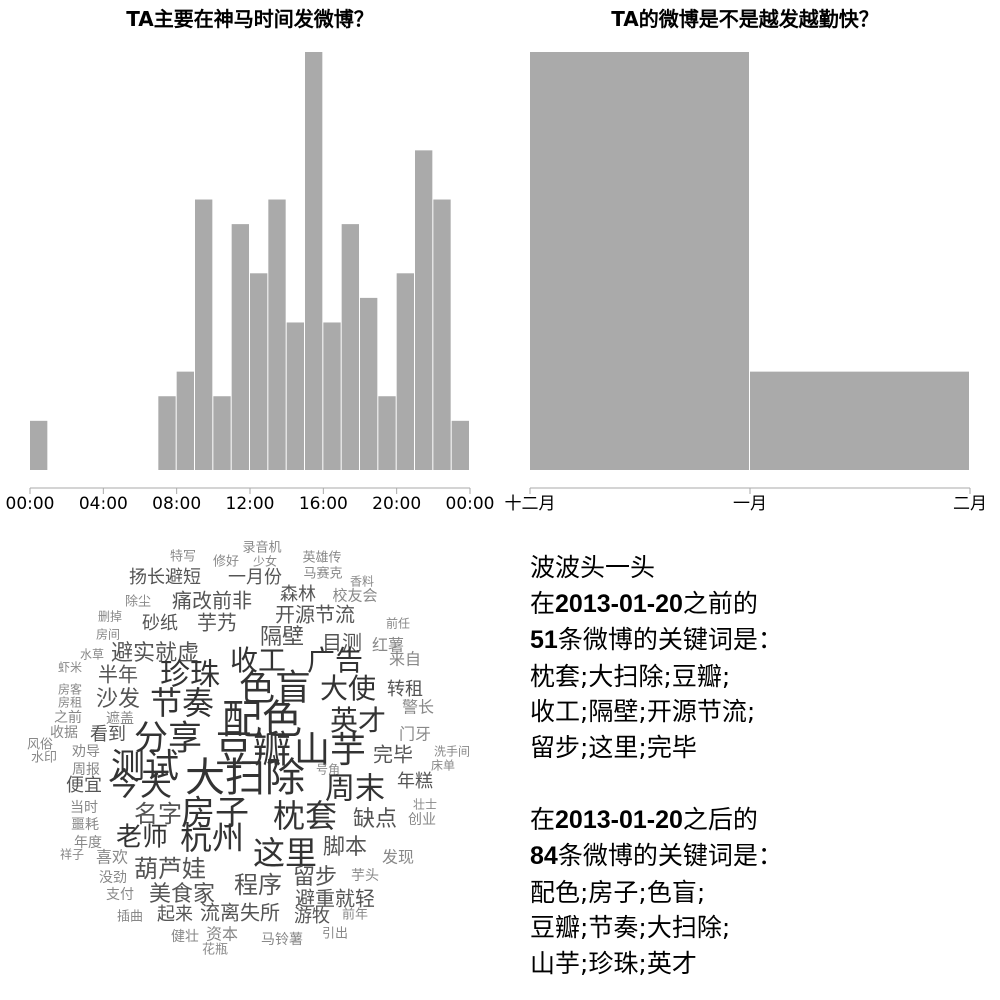 The height and width of the screenshot is (1000, 1000). What do you see at coordinates (593, 567) in the screenshot?
I see `user-name: 波波头一头` at bounding box center [593, 567].